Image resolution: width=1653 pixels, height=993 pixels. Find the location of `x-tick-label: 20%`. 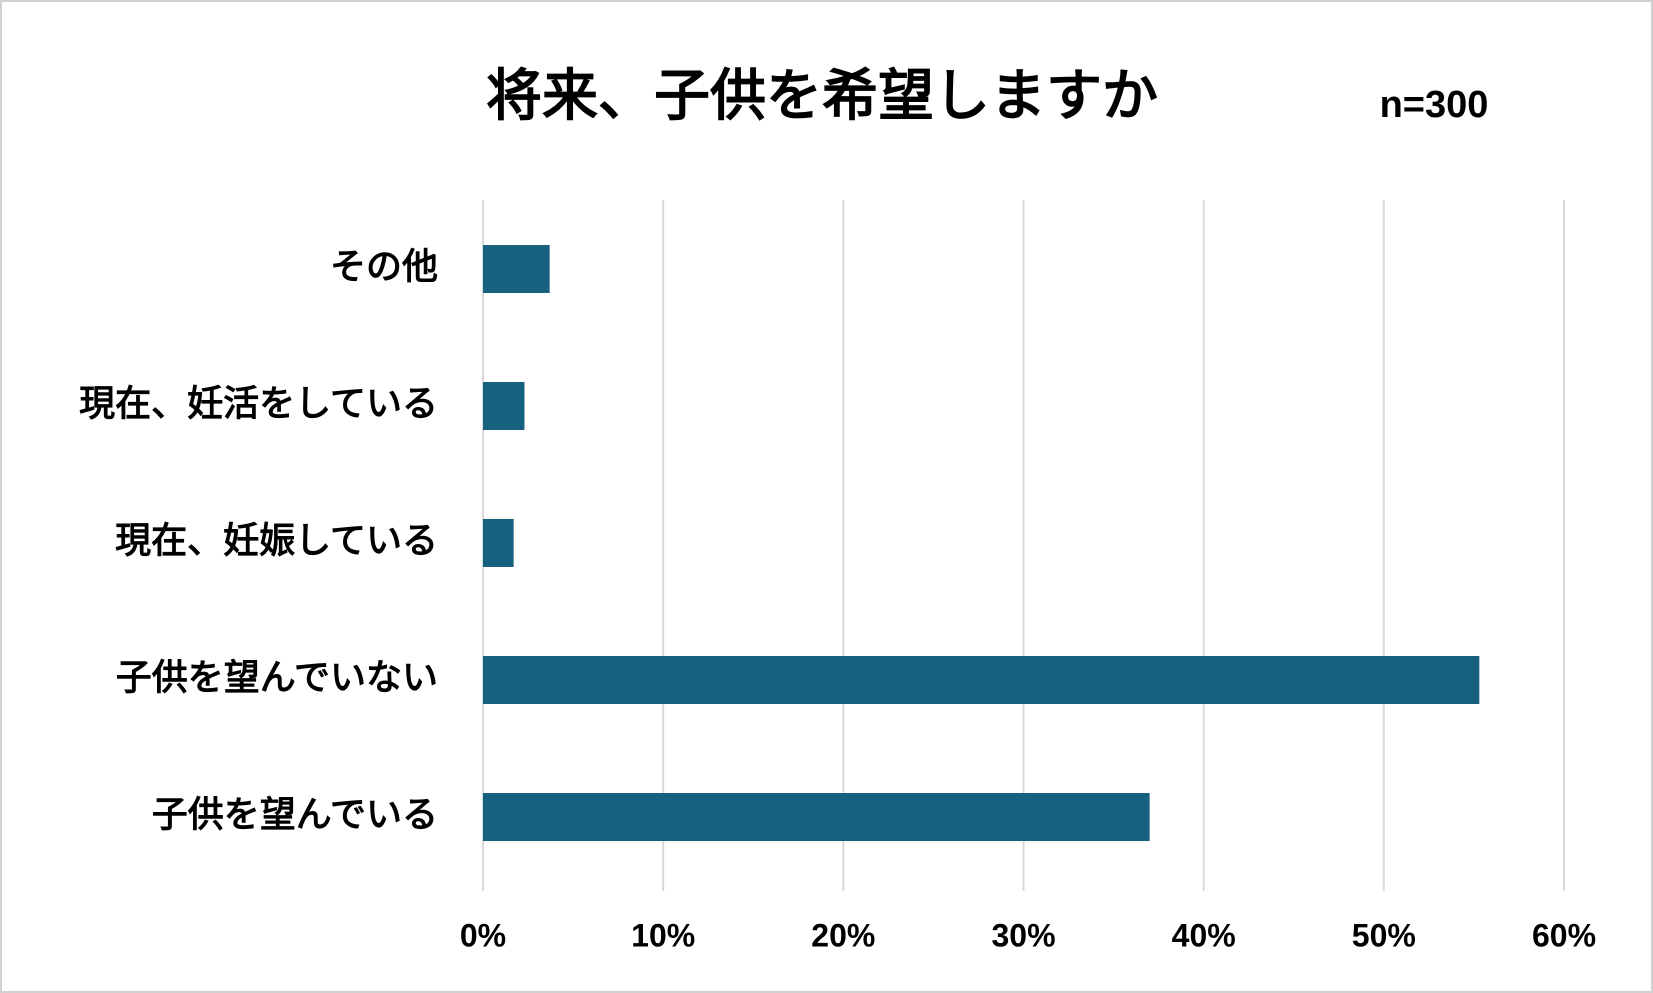

x-tick-label: 20% is located at coordinates (843, 935).